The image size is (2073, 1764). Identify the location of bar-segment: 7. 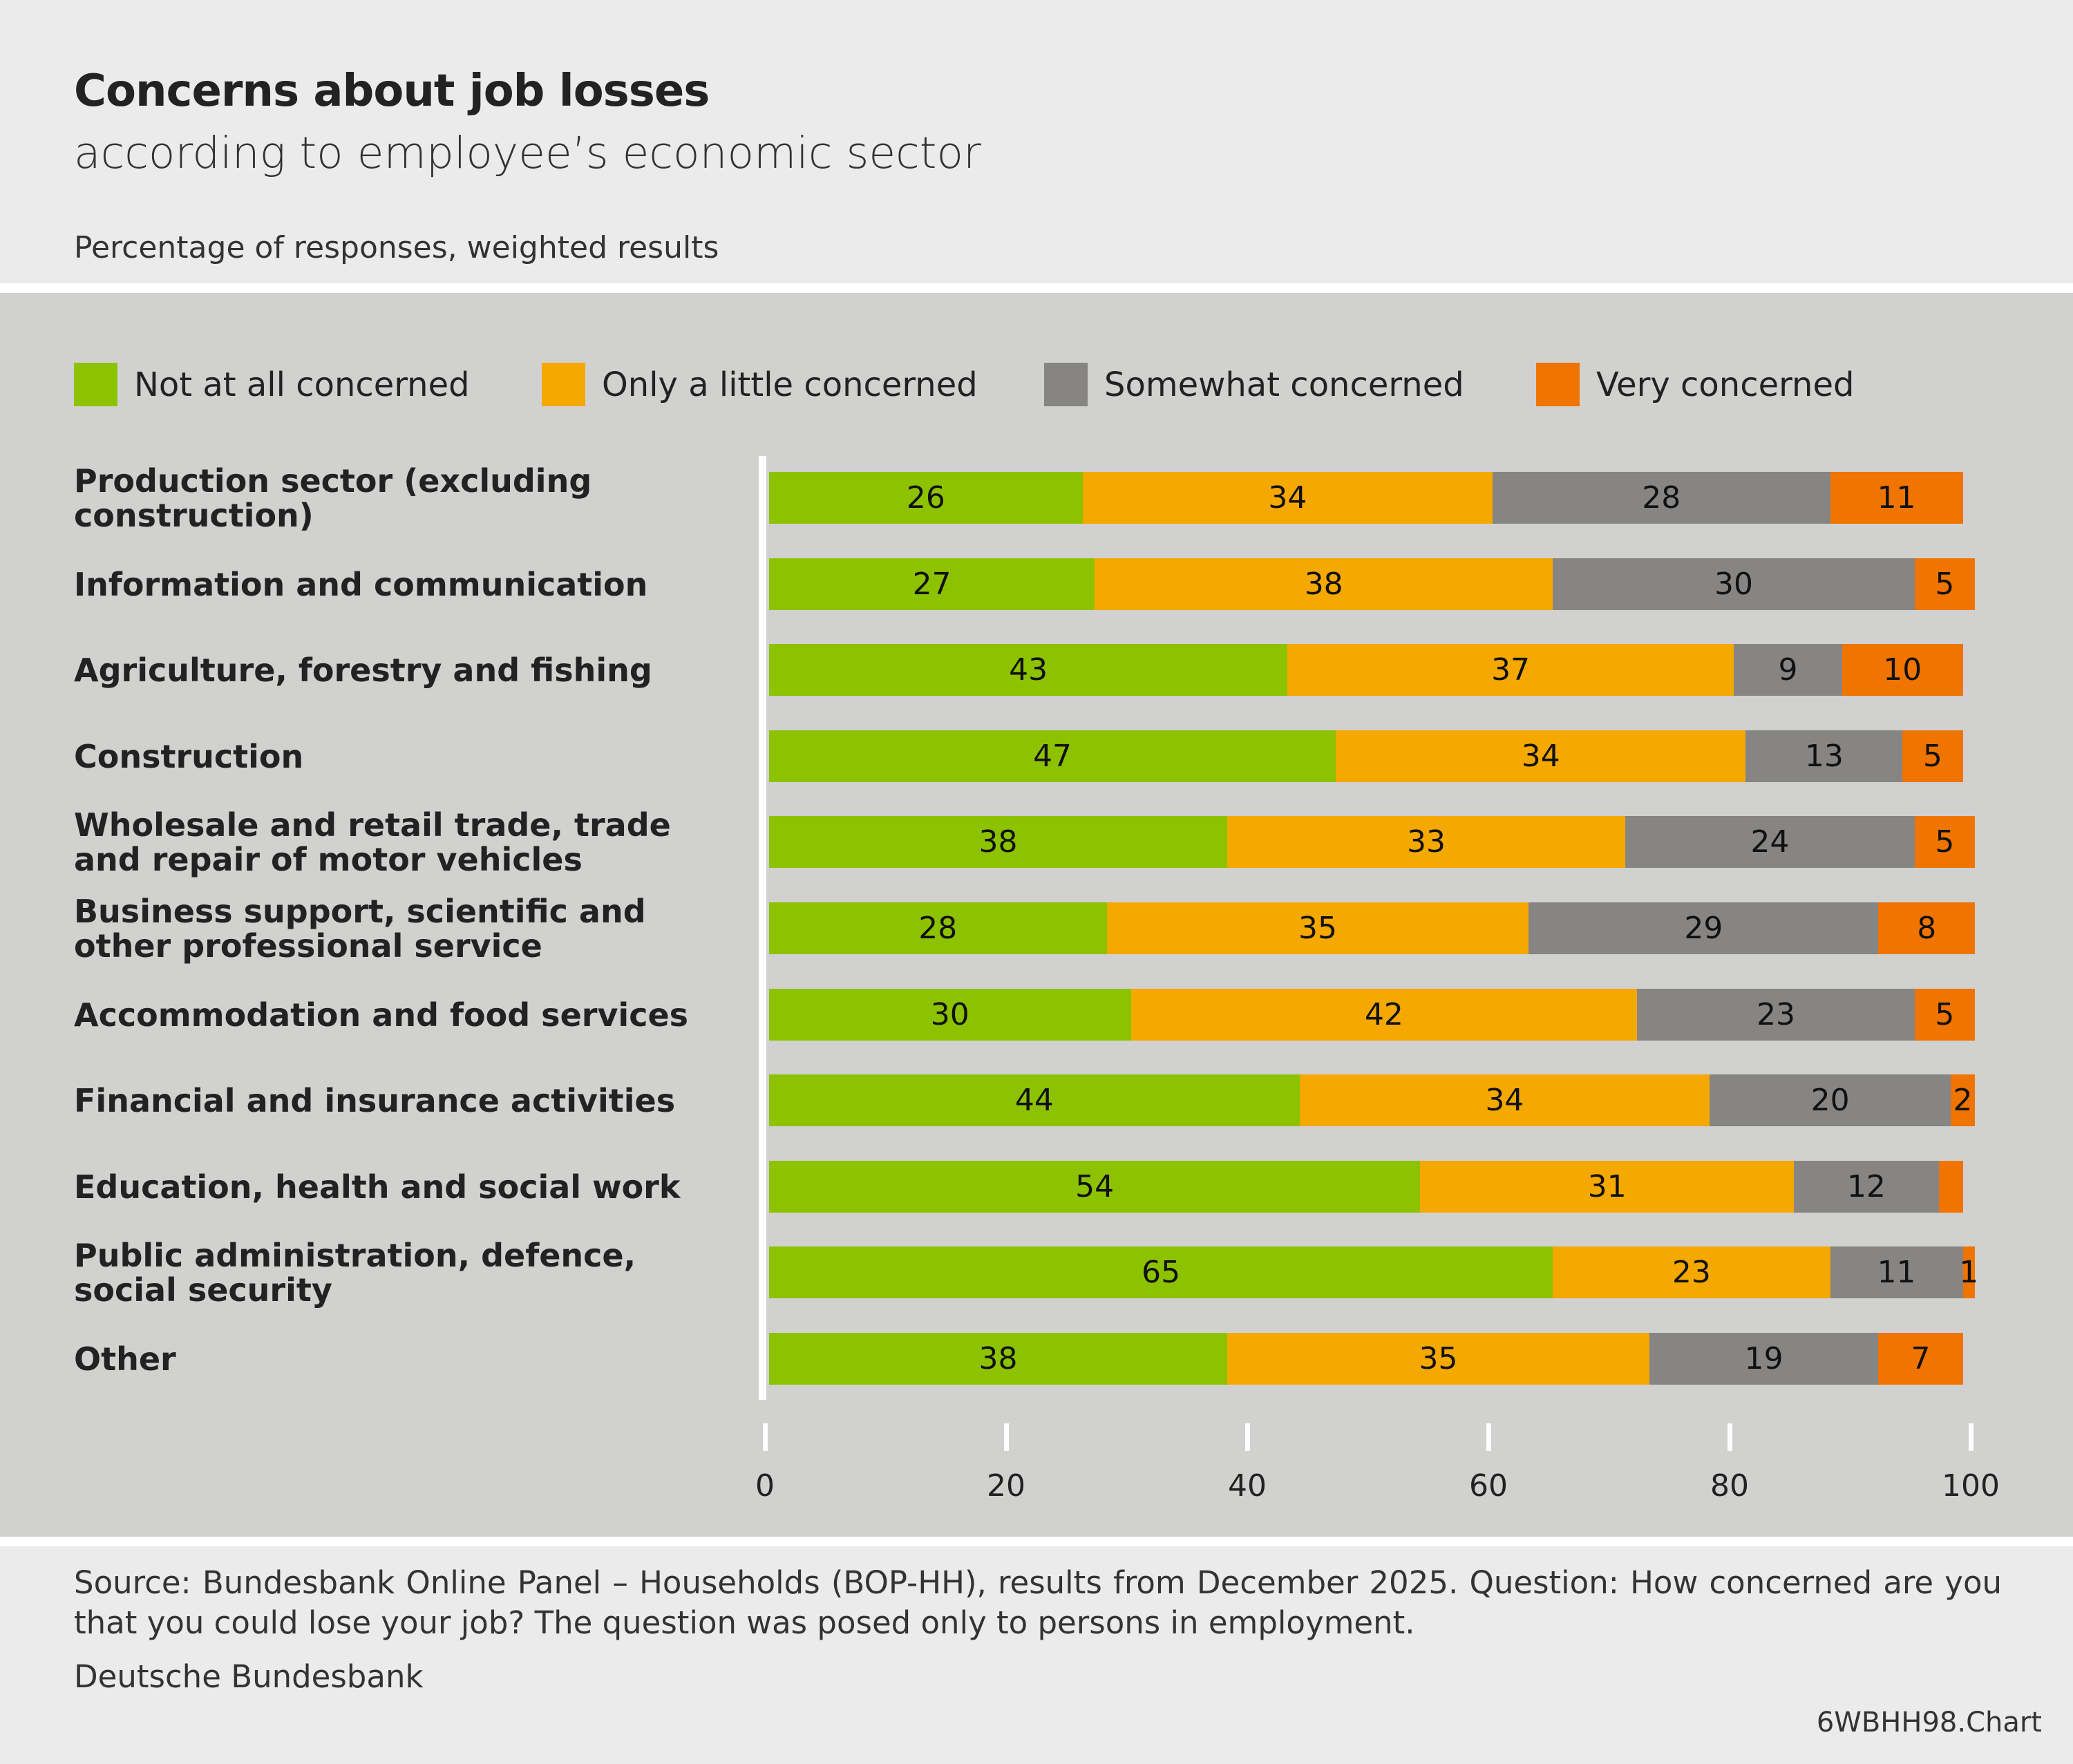
(1920, 1359).